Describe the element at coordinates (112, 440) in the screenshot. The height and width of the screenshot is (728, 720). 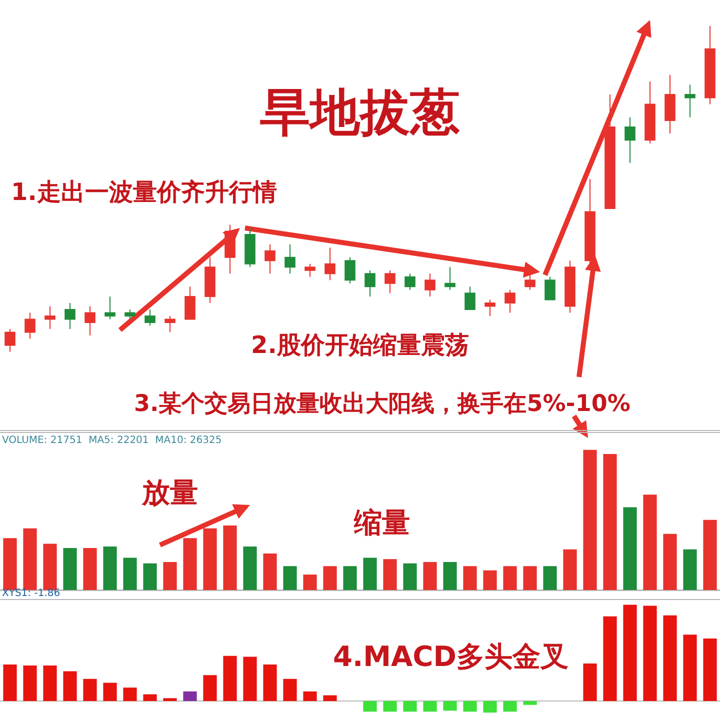
I see `text: VOLUME: 21751 MA5: 22201 MA10: 26325` at that location.